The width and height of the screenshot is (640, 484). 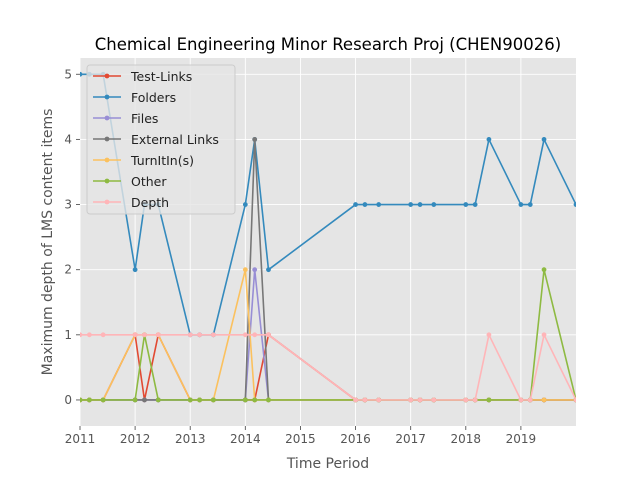 I want to click on x-tick-label: 2017, so click(x=410, y=439).